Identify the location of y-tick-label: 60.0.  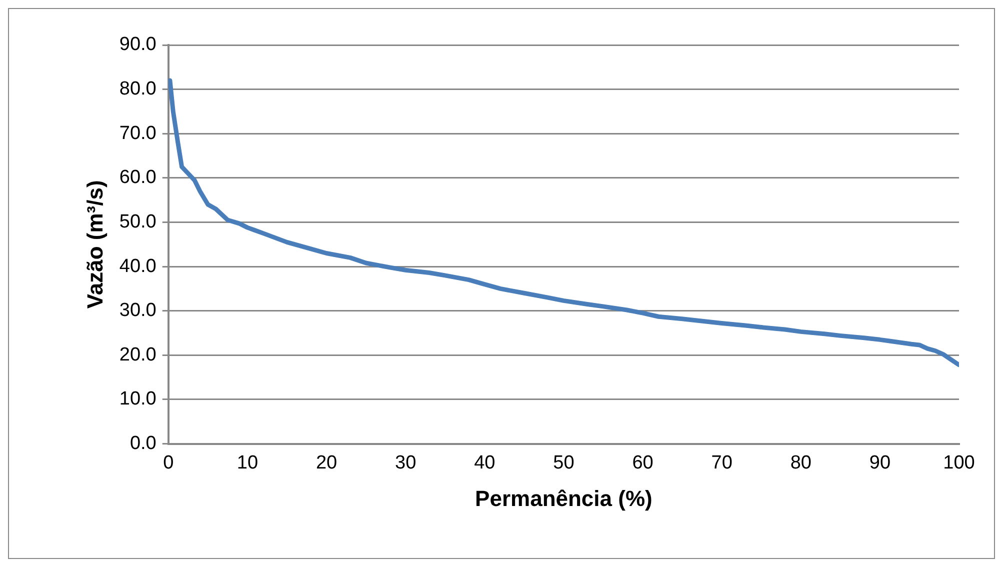
(137, 177).